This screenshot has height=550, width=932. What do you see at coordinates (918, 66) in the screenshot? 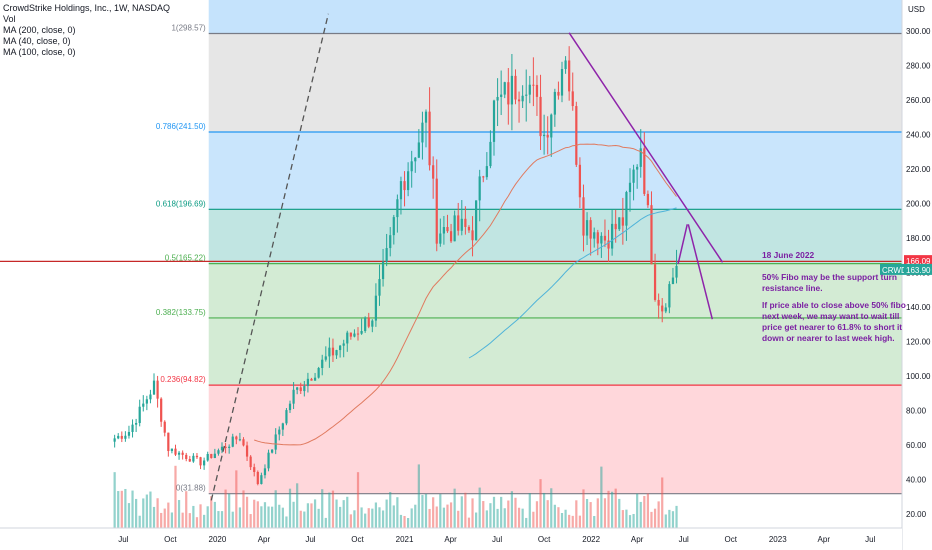
I see `y-tick-1: 280.00` at bounding box center [918, 66].